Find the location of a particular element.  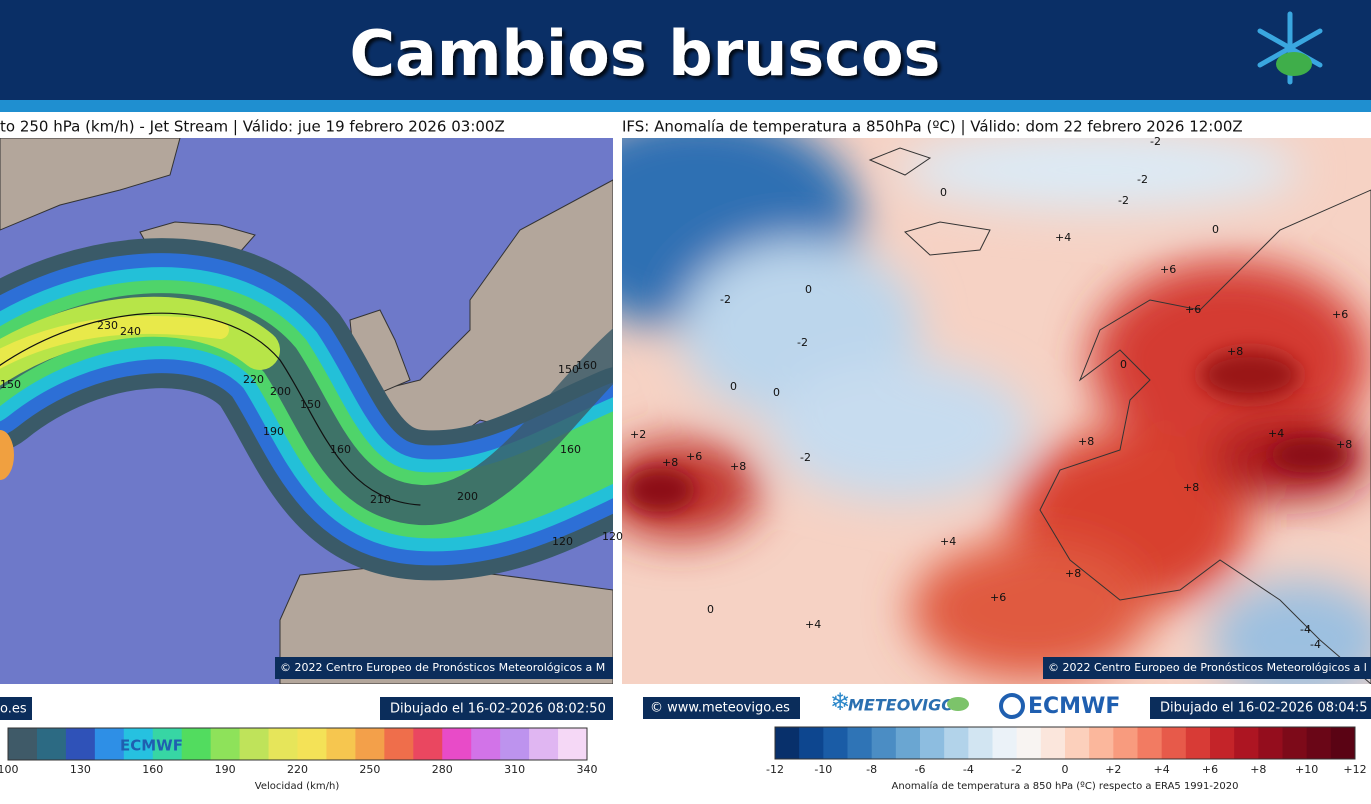

colorbar-tick-label: +6 is located at coordinates (1210, 769).